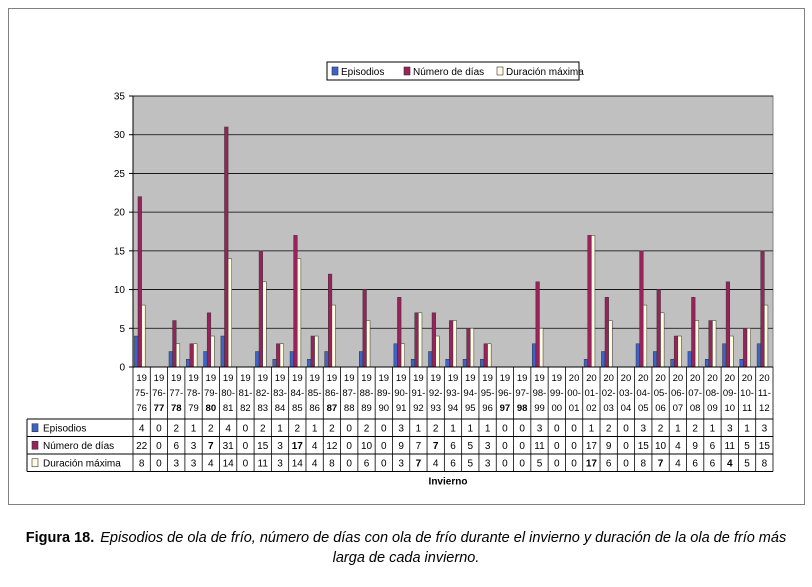 This screenshot has width=812, height=587. What do you see at coordinates (730, 446) in the screenshot?
I see `table-cell: 11` at bounding box center [730, 446].